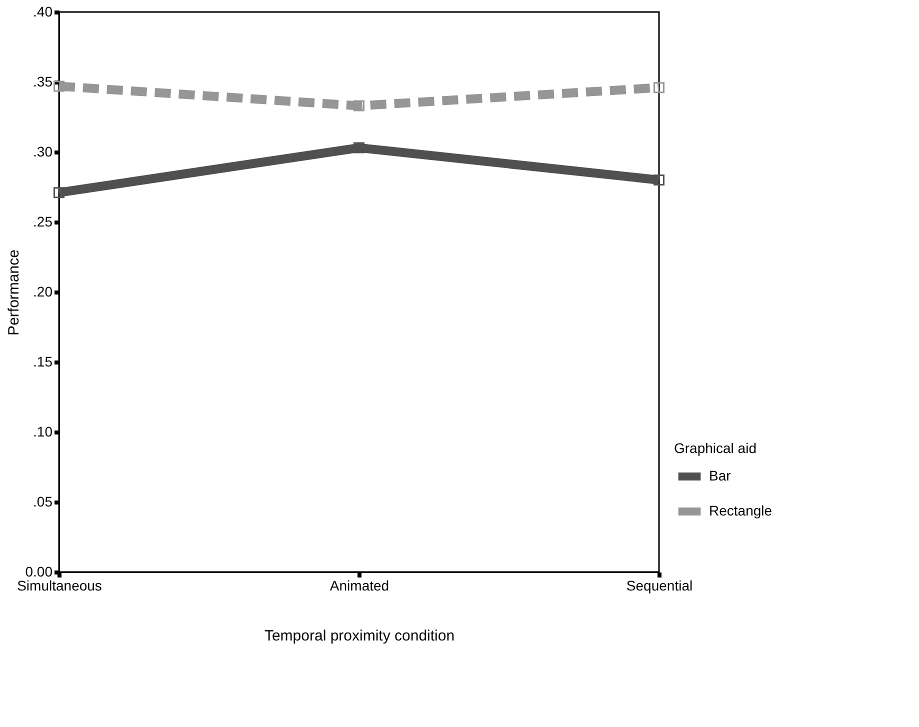 The image size is (919, 727). Describe the element at coordinates (43, 82) in the screenshot. I see `y-tick-label: .35` at that location.